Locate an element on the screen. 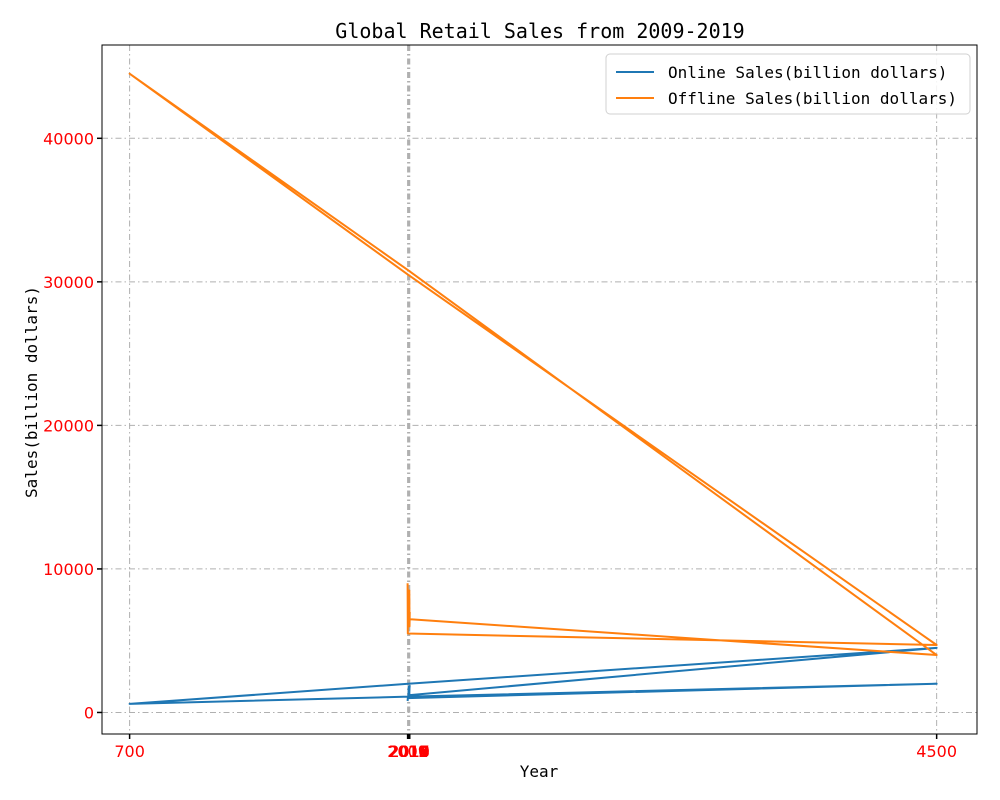 This screenshot has height=800, width=1000. y-tick-label: 30000 is located at coordinates (68, 282).